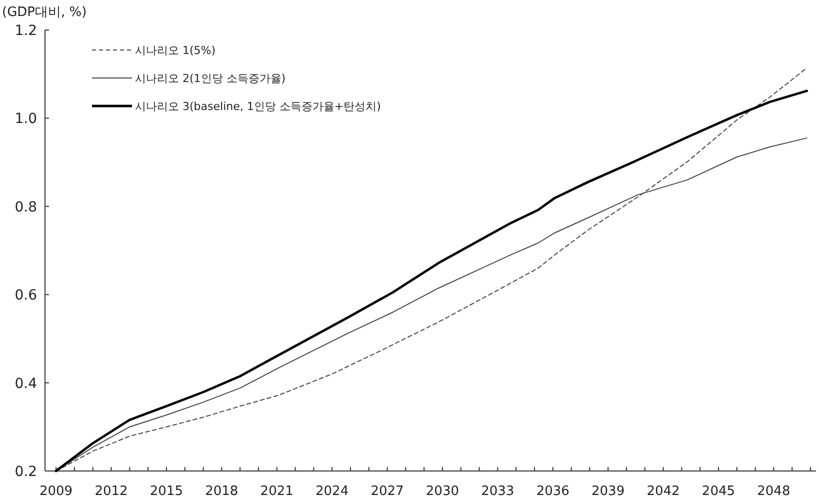 Image resolution: width=819 pixels, height=502 pixels. I want to click on y-tick-label: 1.0, so click(25, 119).